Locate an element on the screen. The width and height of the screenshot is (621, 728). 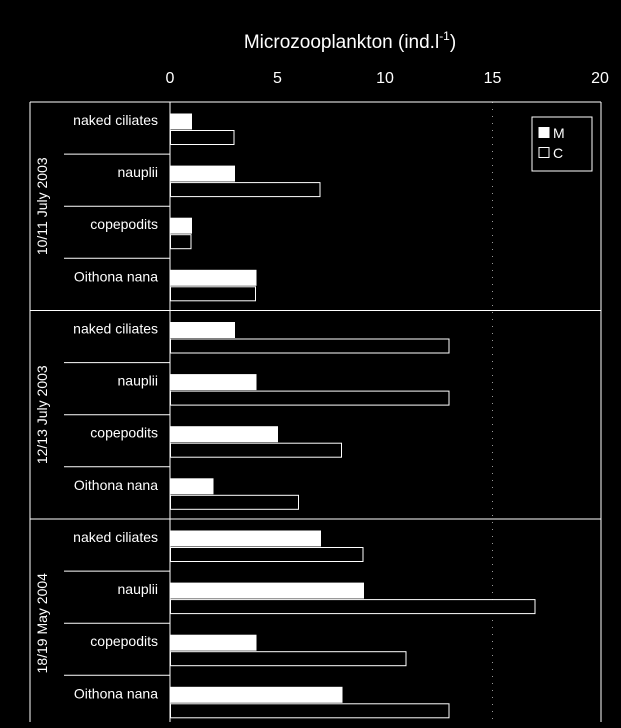
legend: MC is located at coordinates (562, 144).